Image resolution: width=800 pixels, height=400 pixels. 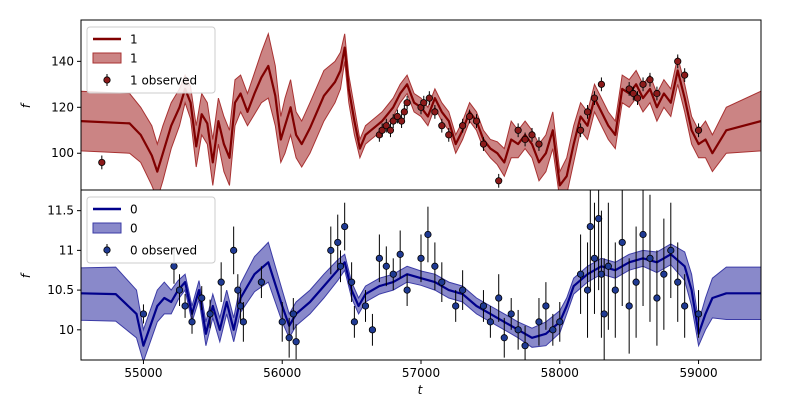 I want to click on bottom-legend-box, so click(x=151, y=230).